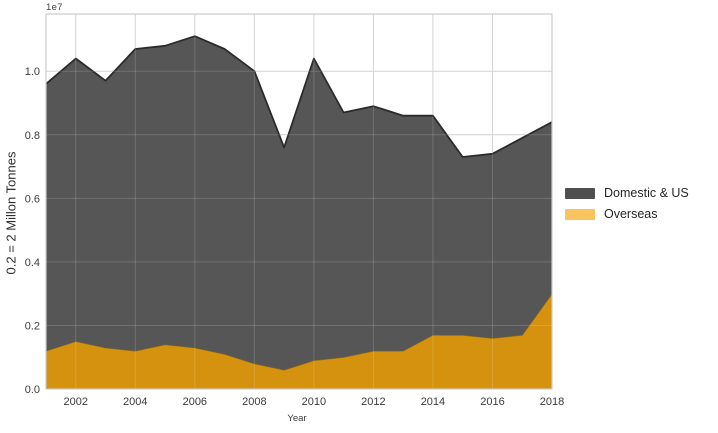 This screenshot has width=718, height=433. What do you see at coordinates (552, 402) in the screenshot?
I see `x-tick-label: 2018` at bounding box center [552, 402].